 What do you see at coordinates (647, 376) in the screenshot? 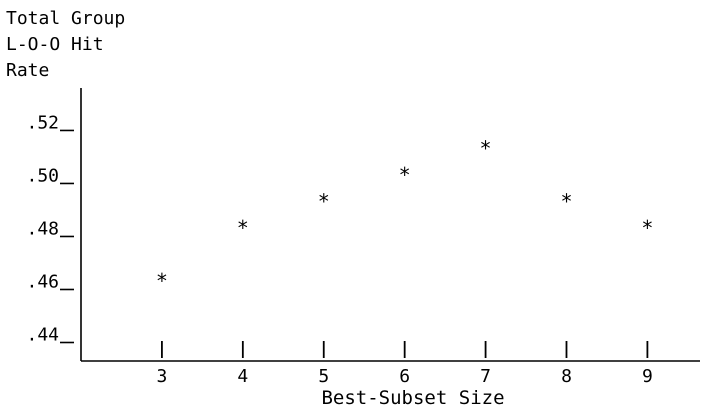
I see `x-tick-label: 9` at bounding box center [647, 376].